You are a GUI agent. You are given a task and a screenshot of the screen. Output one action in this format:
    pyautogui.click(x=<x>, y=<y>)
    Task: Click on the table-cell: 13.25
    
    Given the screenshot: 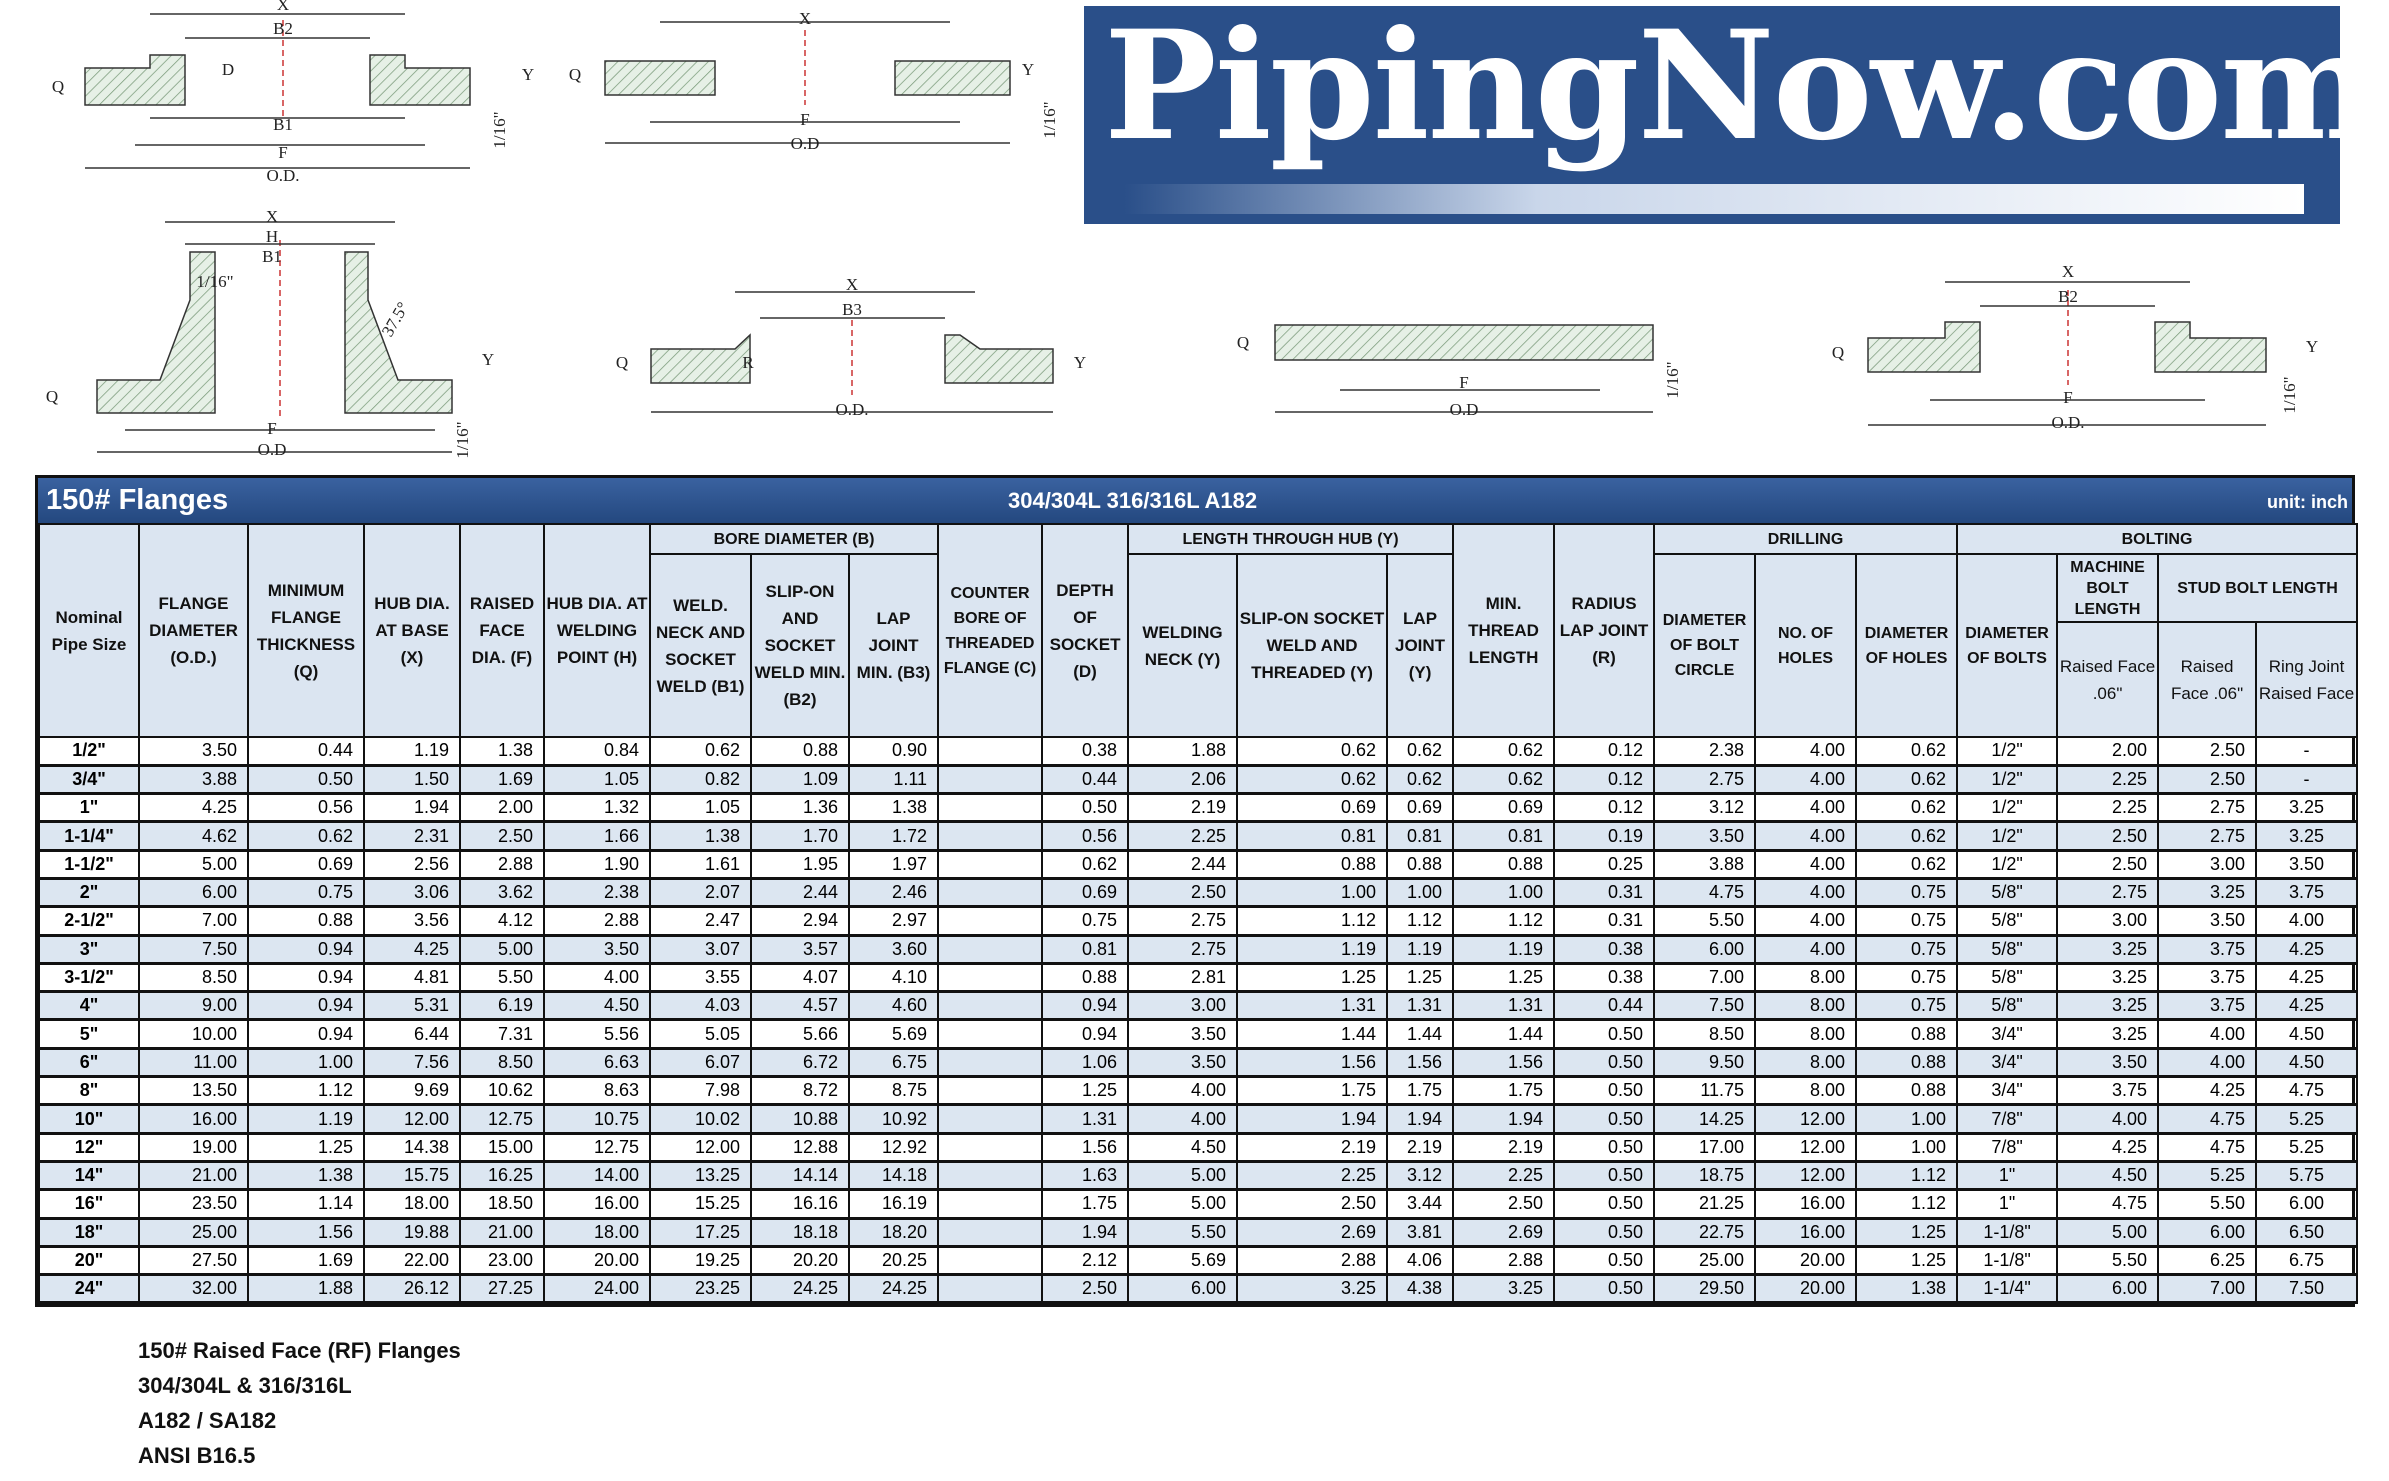 What is the action you would take?
    pyautogui.click(x=700, y=1176)
    